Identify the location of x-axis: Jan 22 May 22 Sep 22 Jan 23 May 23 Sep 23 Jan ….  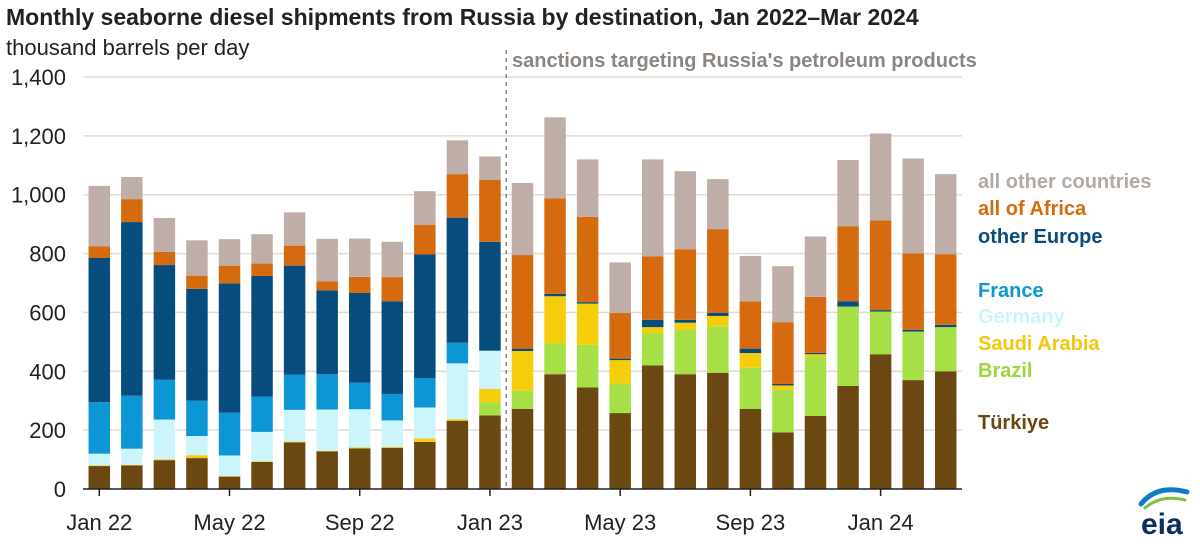
(514, 511).